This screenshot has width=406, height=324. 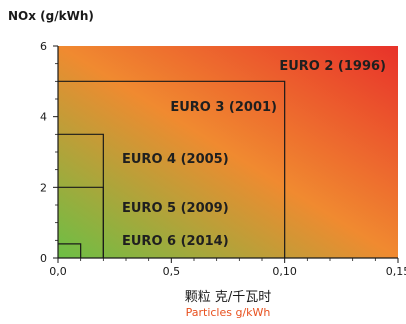 What do you see at coordinates (228, 297) in the screenshot?
I see `x-axis-title: 颗粒 克/千瓦时` at bounding box center [228, 297].